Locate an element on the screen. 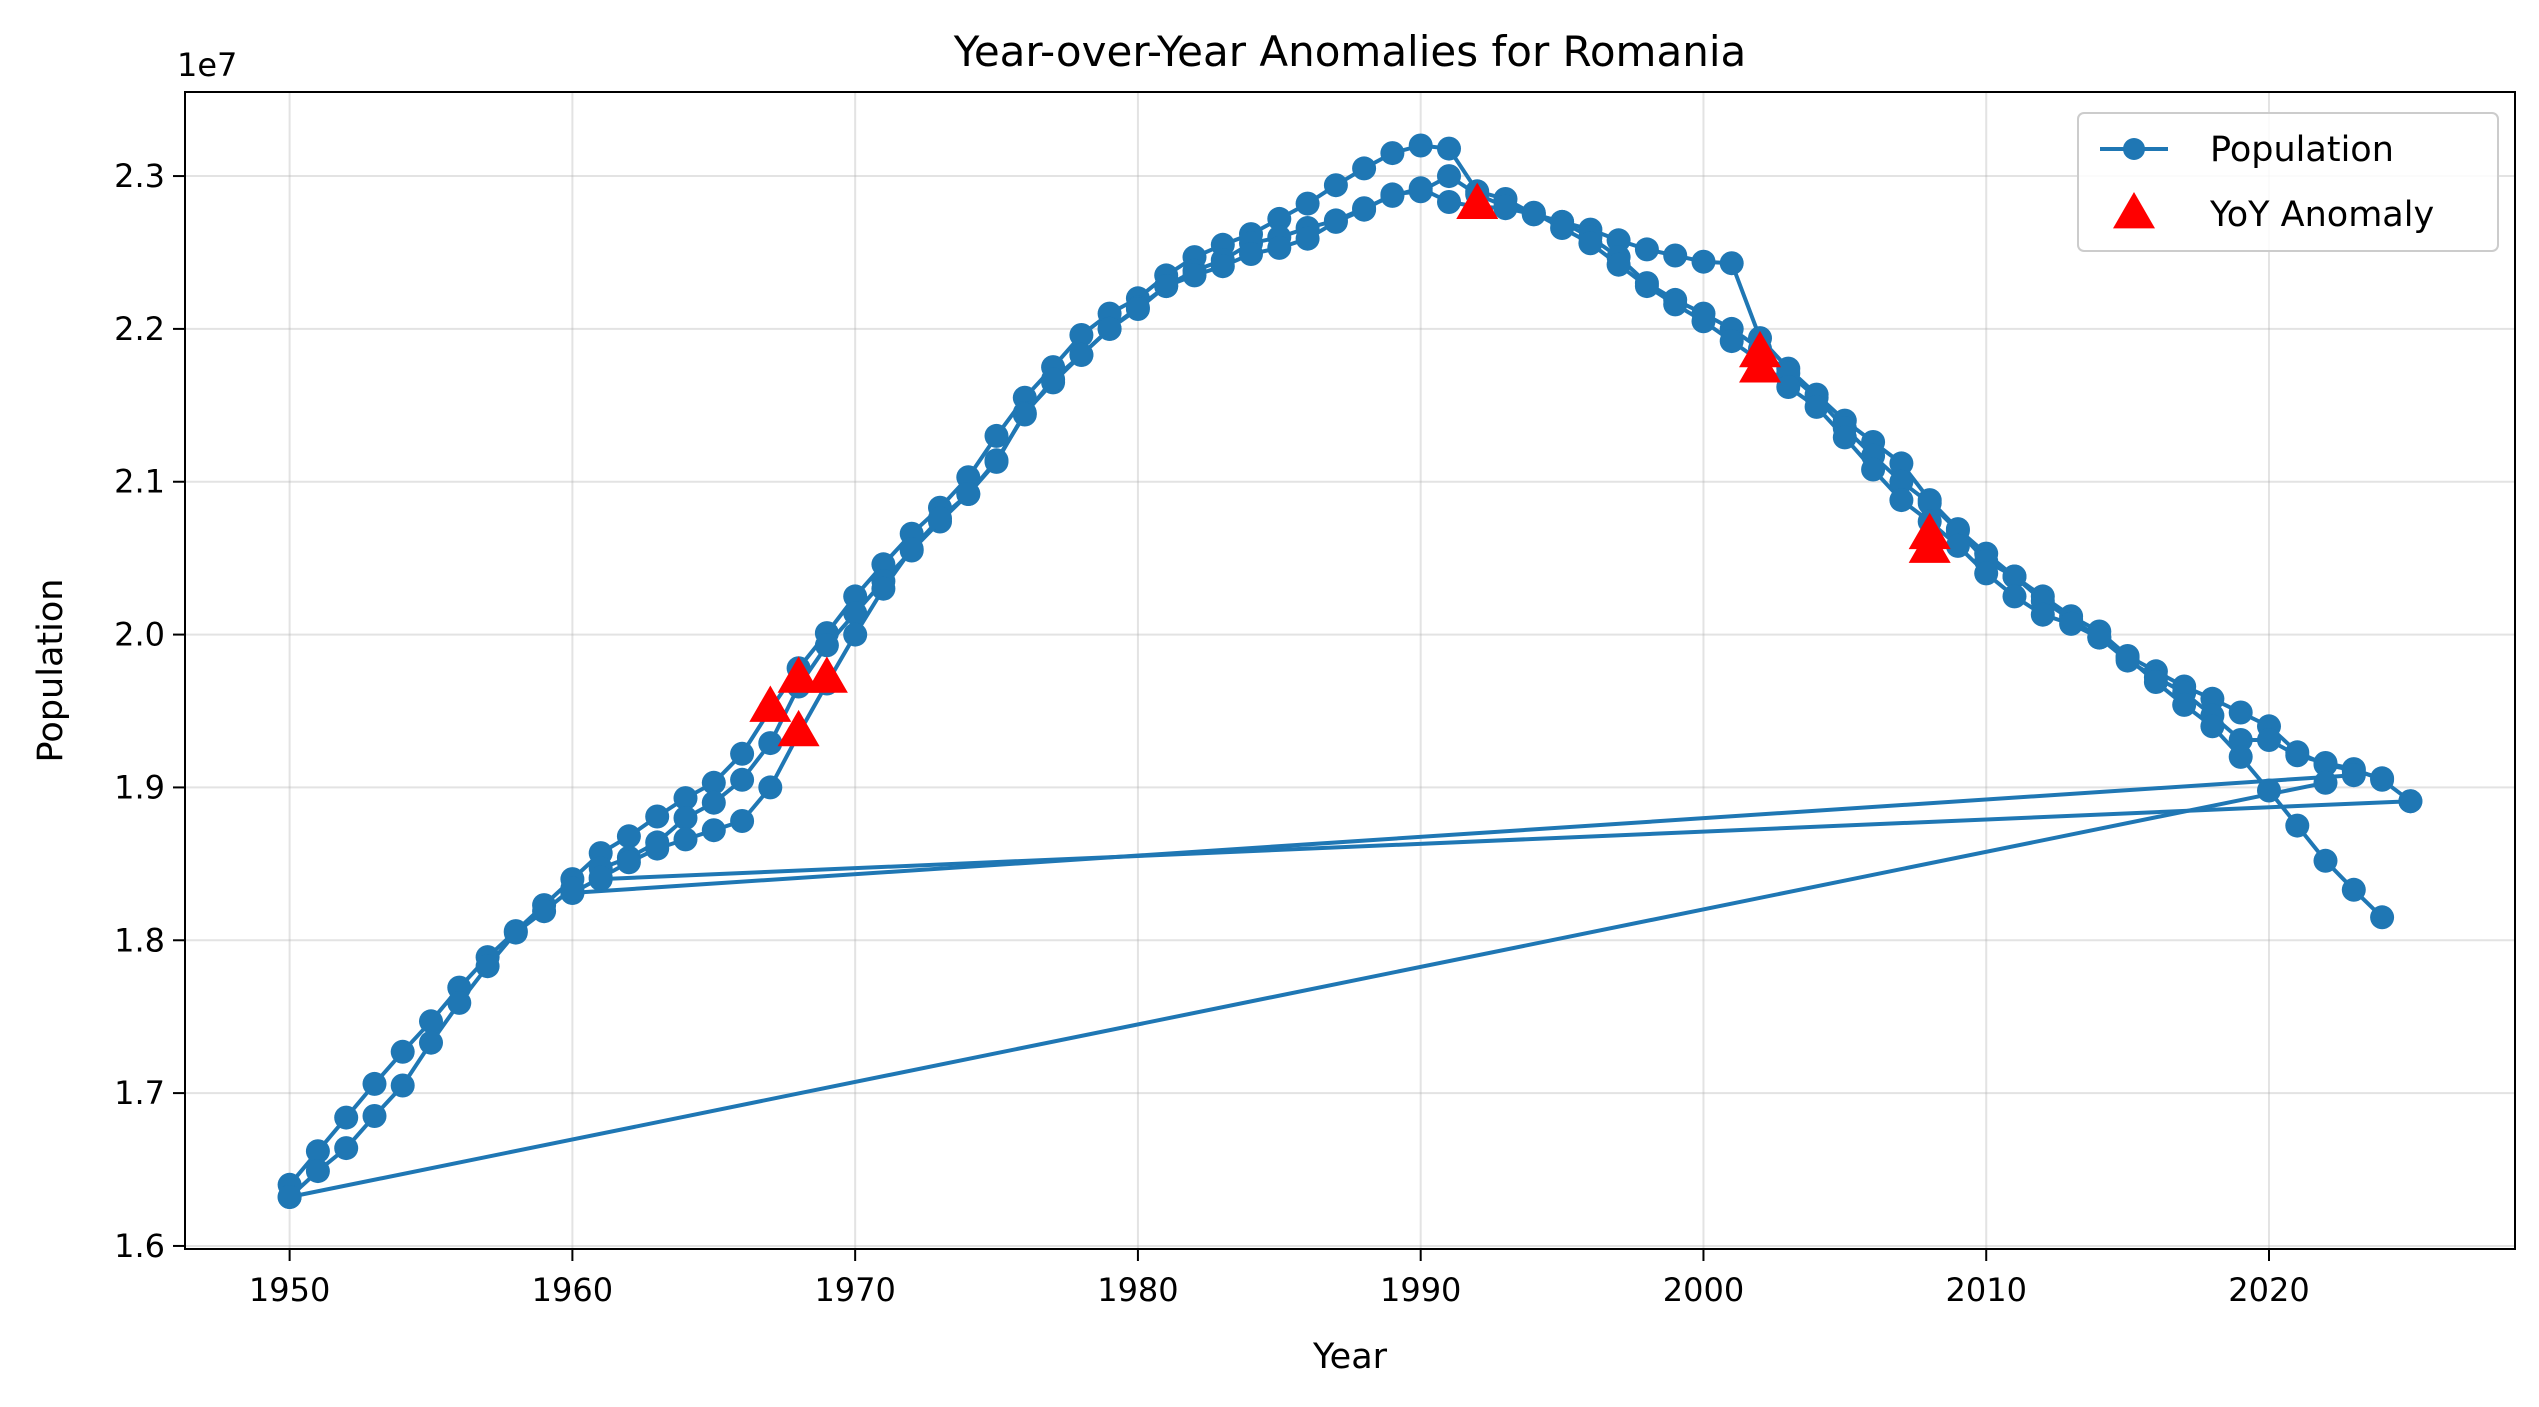  y-tick-label: 1.6 is located at coordinates (139, 1246).